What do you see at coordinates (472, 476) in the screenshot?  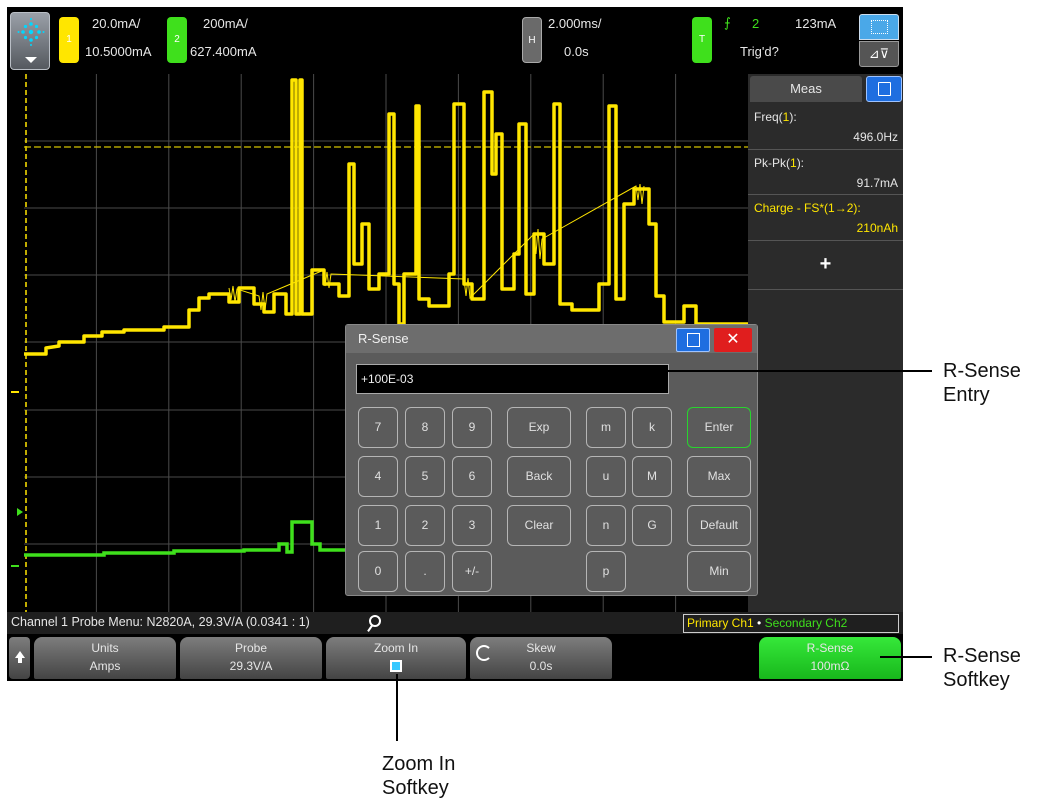 I see `key-6: 6` at bounding box center [472, 476].